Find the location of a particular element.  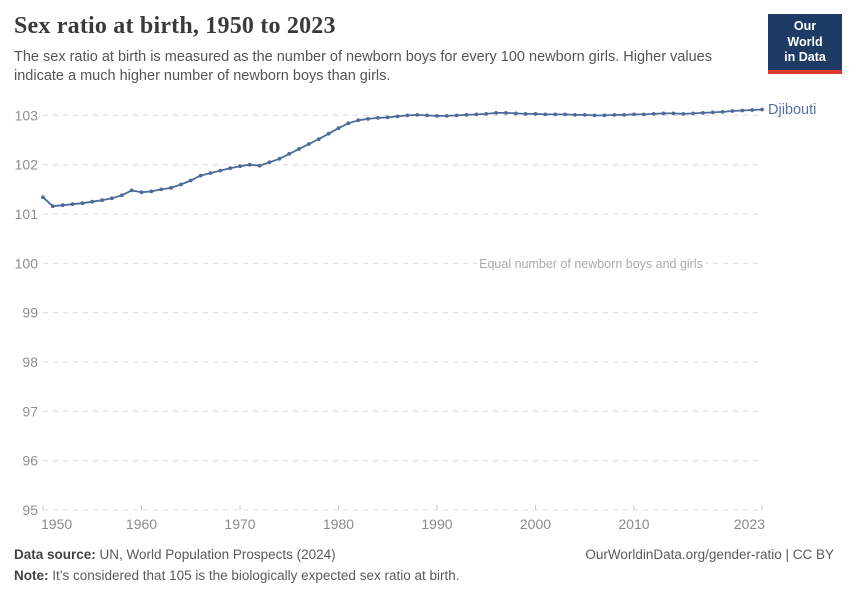

data-point-1957 is located at coordinates (112, 198).